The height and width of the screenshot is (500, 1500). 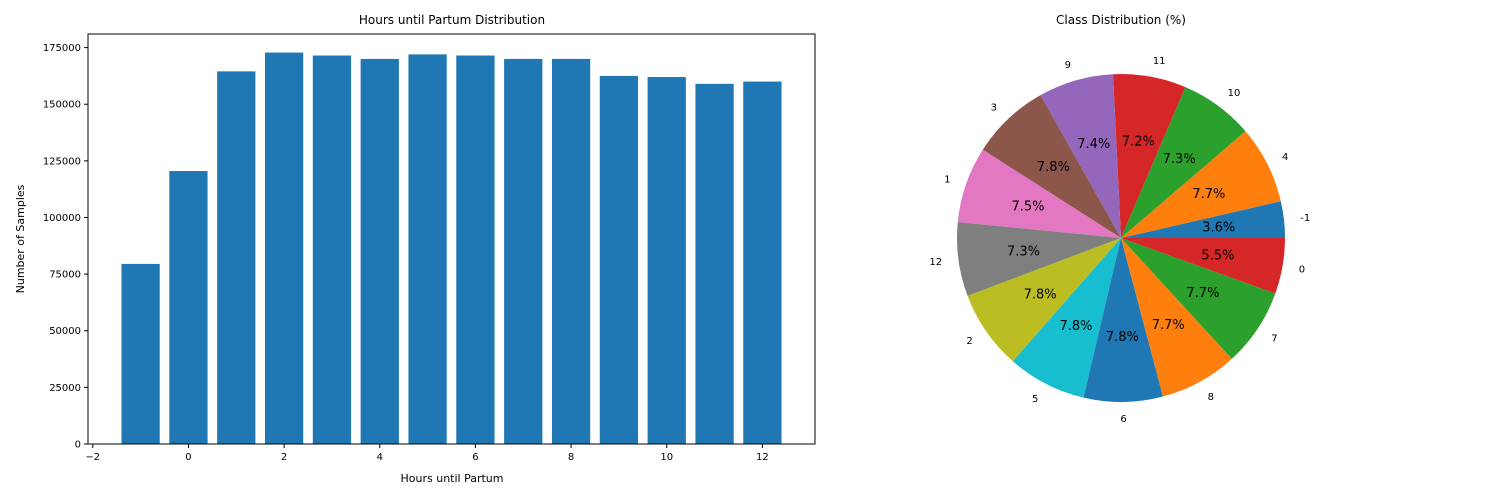 What do you see at coordinates (1023, 251) in the screenshot?
I see `pie-percent-12: 7.3%` at bounding box center [1023, 251].